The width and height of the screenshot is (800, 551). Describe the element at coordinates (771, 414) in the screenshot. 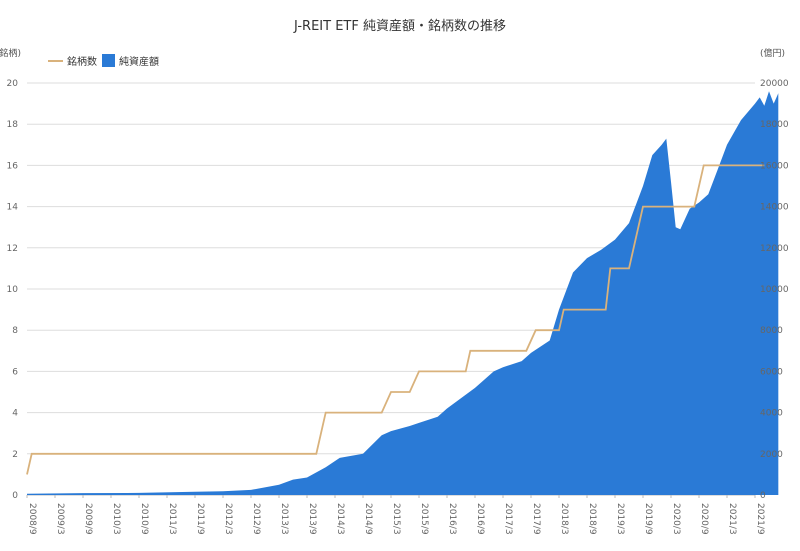

I see `right-tick-label: 4000` at that location.